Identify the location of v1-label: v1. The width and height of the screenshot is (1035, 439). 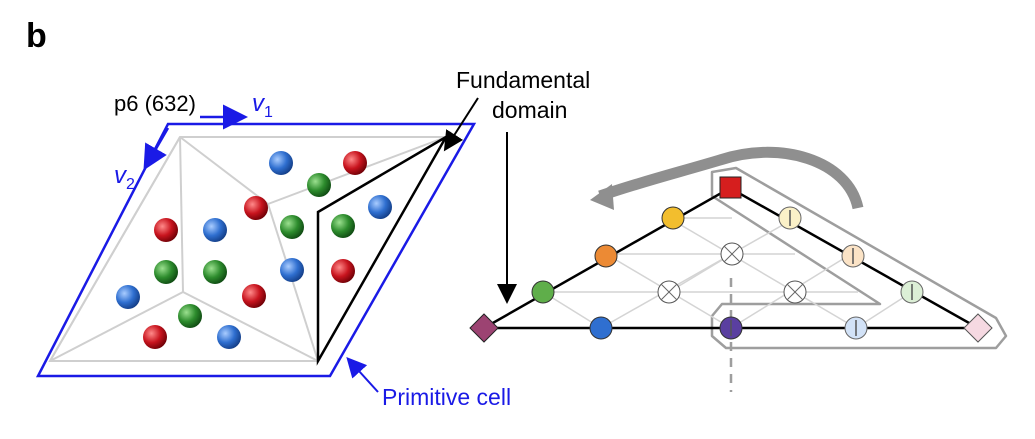
(262, 105).